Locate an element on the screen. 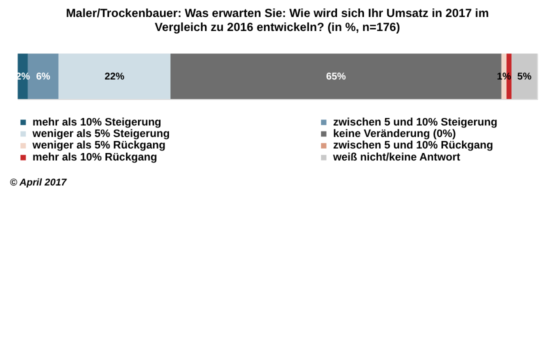 Image resolution: width=542 pixels, height=340 pixels. legend-label: mehr als 10% Steigerung is located at coordinates (97, 122).